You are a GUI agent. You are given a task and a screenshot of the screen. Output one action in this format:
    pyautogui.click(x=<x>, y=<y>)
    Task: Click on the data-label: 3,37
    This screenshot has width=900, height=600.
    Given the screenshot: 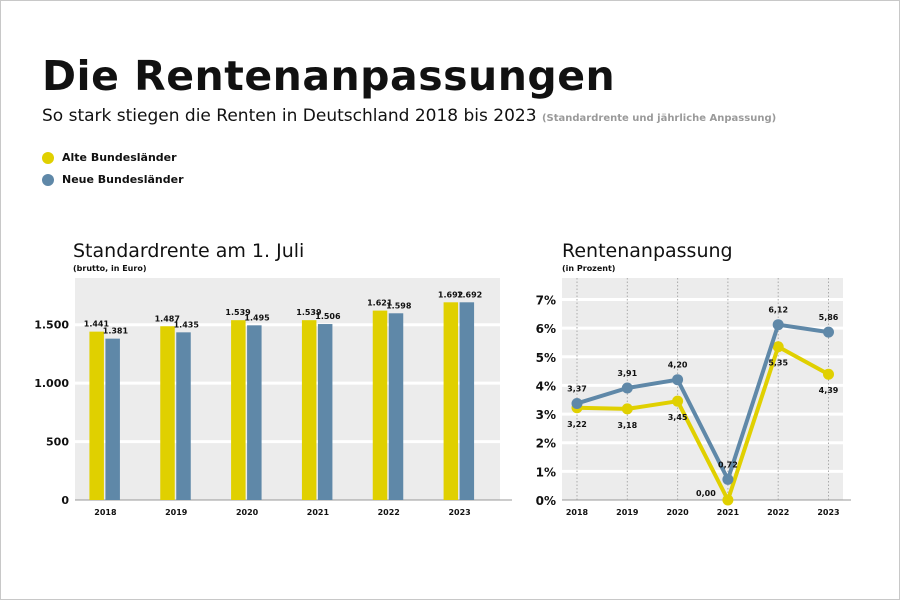 What is the action you would take?
    pyautogui.click(x=577, y=388)
    